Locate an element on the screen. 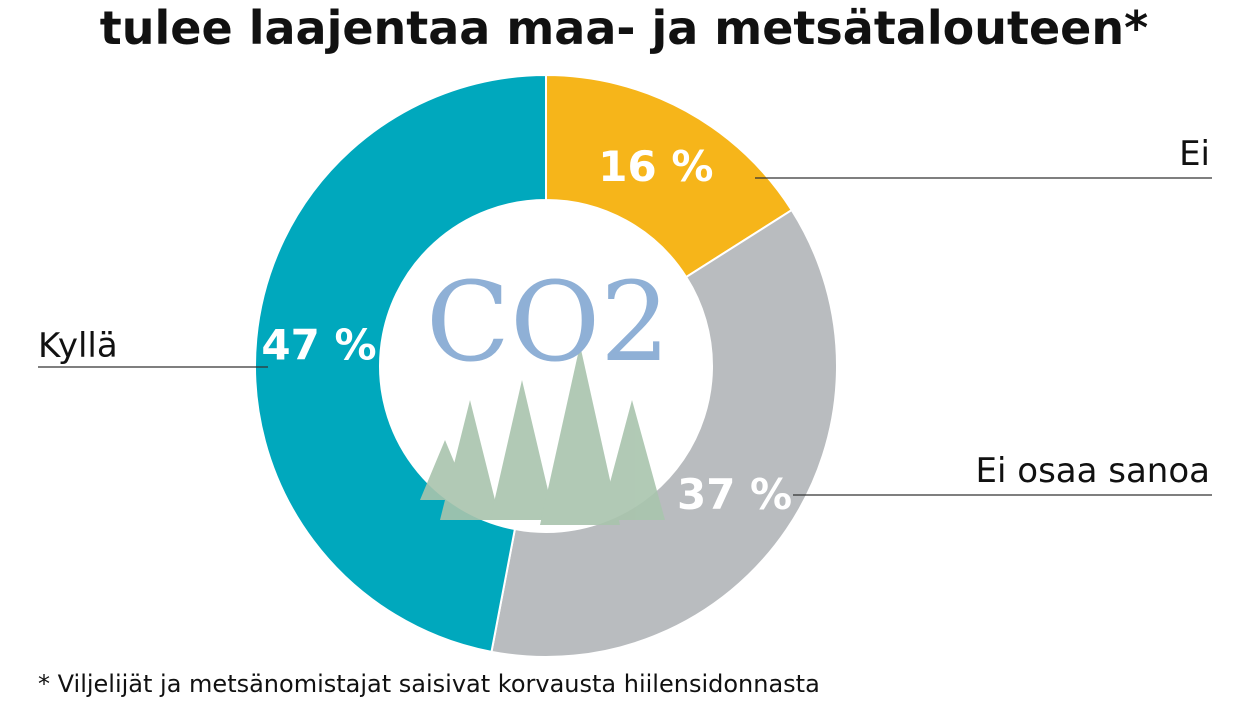  category-label: Ei osaa sanoa is located at coordinates (1093, 471).